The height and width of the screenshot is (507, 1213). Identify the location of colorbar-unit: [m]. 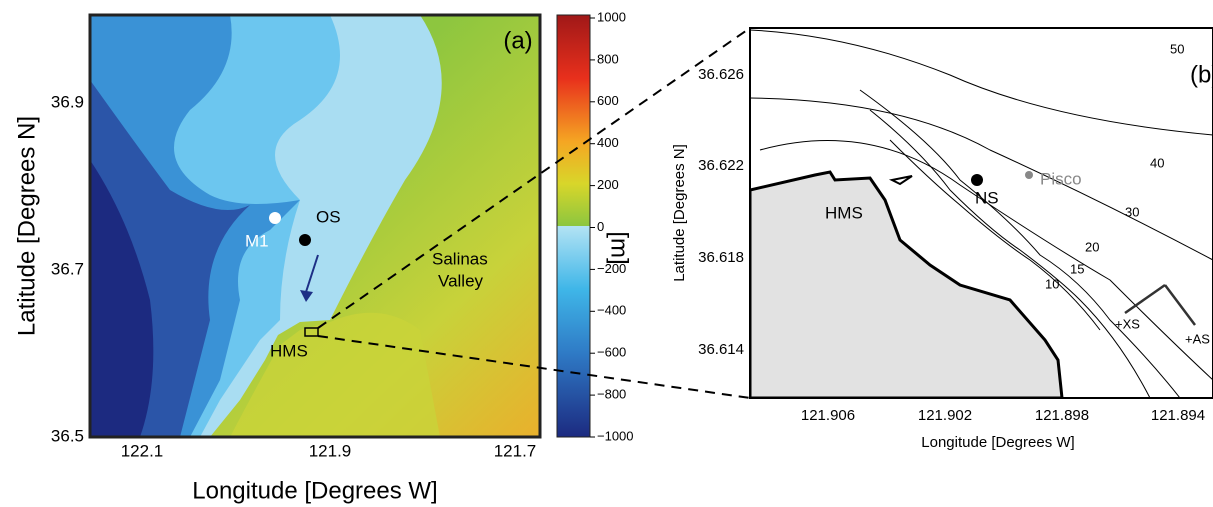
(619, 247).